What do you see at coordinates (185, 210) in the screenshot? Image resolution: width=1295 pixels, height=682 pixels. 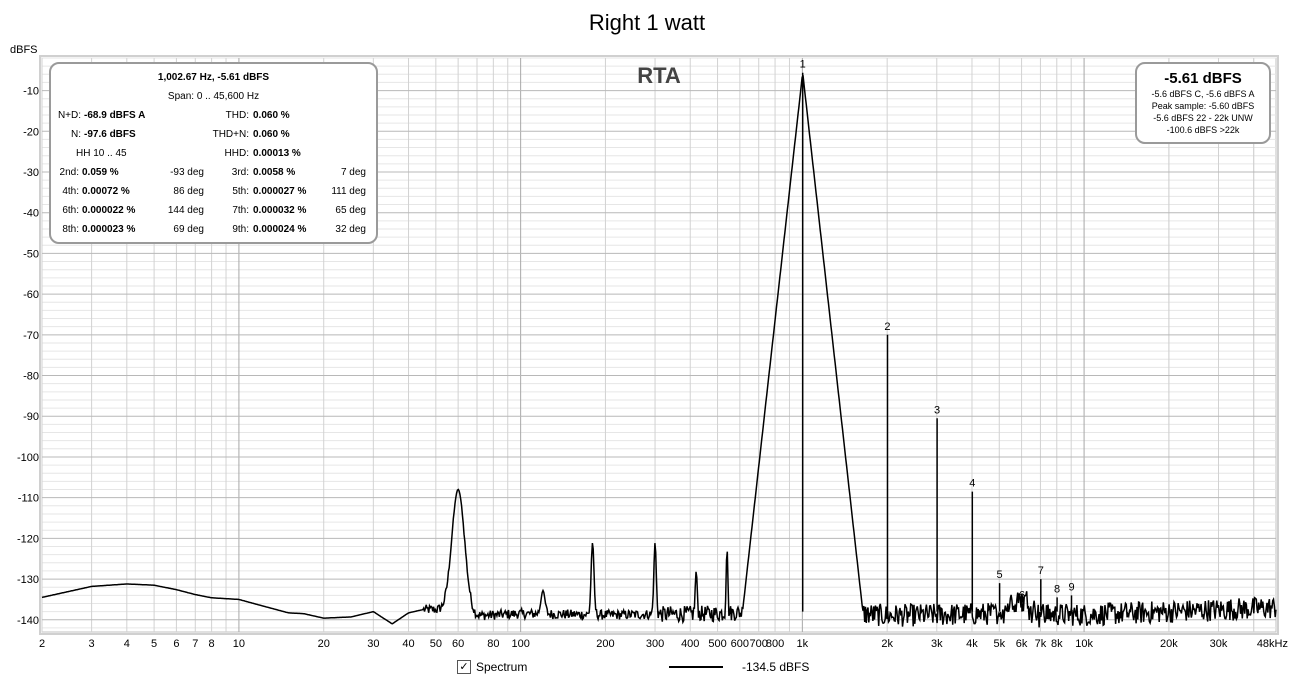 I see `harmonic-d1-cell: 144 deg` at bounding box center [185, 210].